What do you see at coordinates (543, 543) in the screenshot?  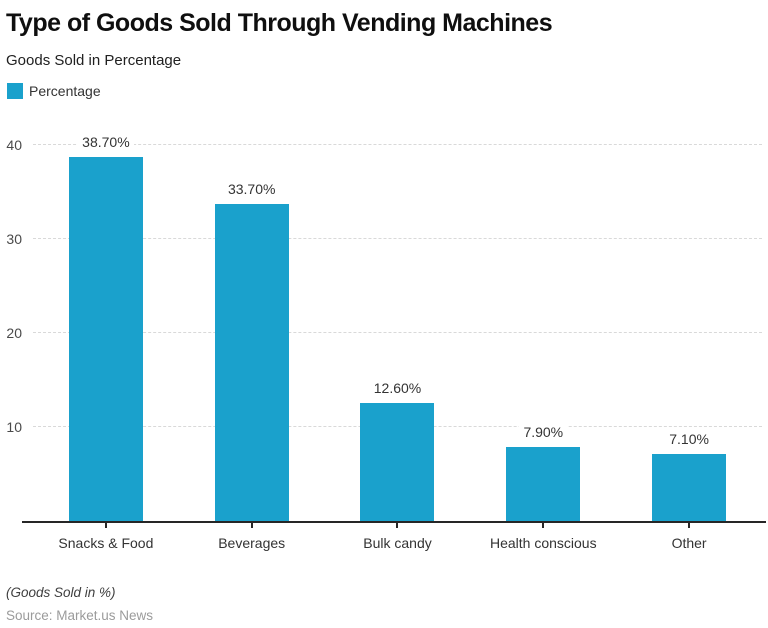 I see `x-category-label: Health conscious` at bounding box center [543, 543].